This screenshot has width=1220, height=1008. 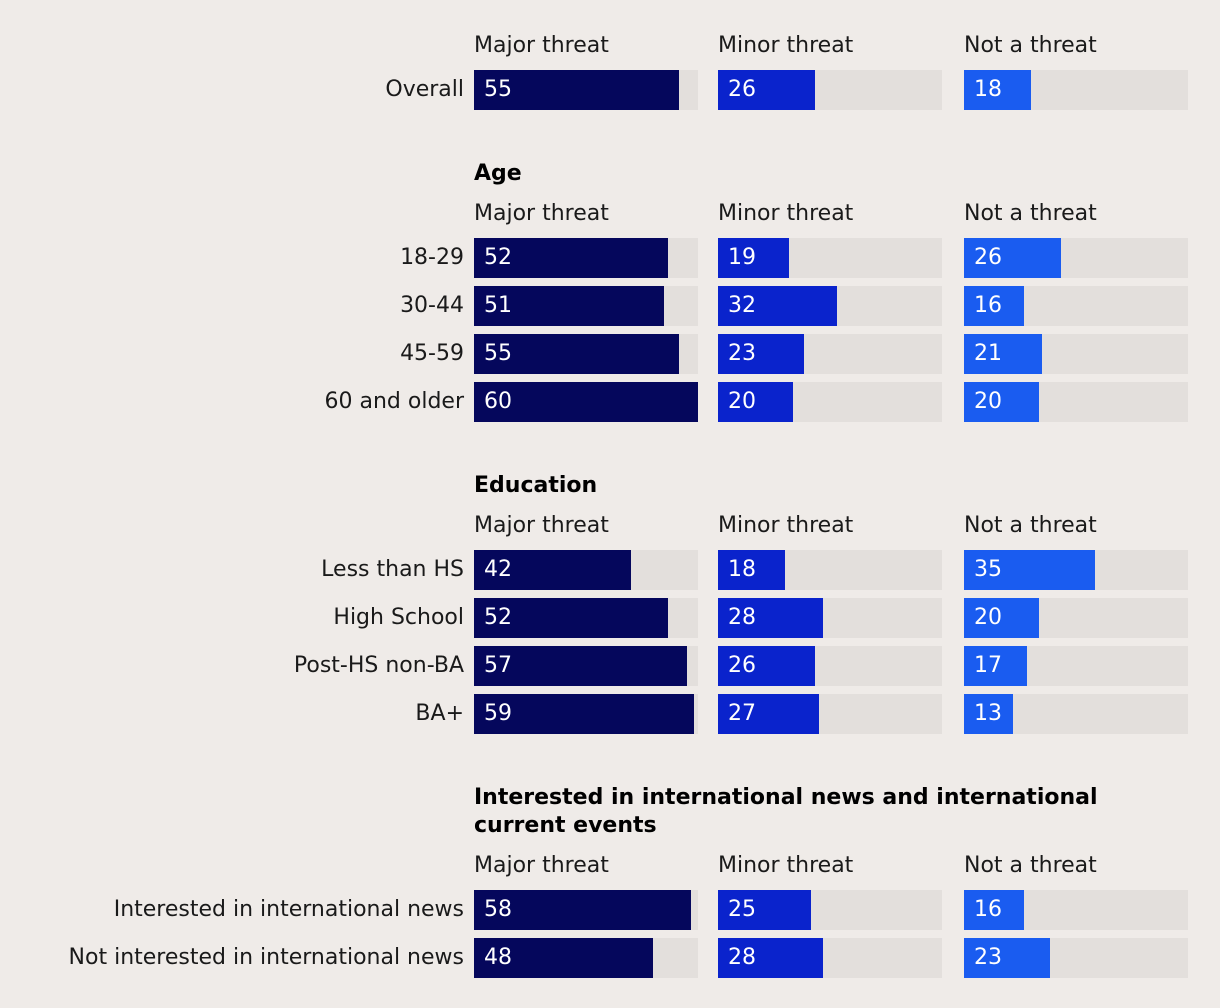 I want to click on bar-value-label: 59, so click(x=498, y=713).